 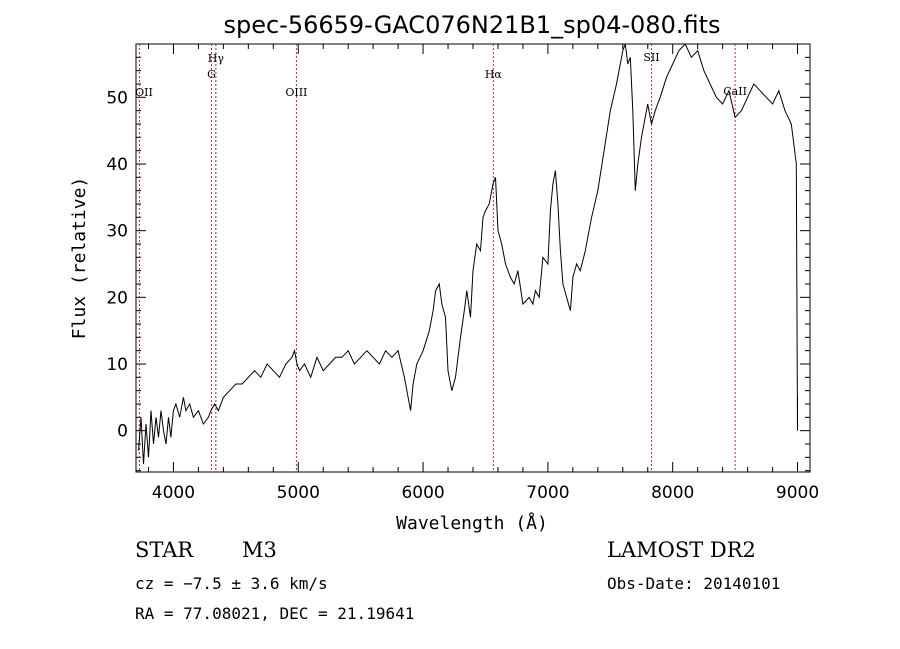 What do you see at coordinates (259, 550) in the screenshot?
I see `object-subclass: M3` at bounding box center [259, 550].